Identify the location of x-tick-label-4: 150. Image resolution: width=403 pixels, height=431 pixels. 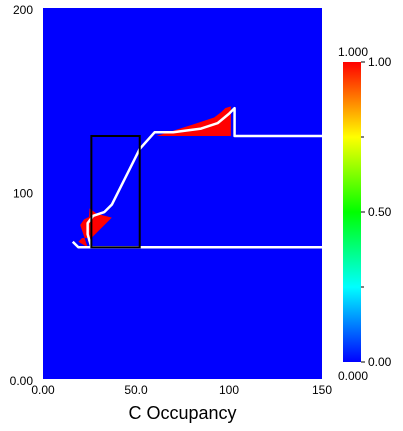
(322, 390).